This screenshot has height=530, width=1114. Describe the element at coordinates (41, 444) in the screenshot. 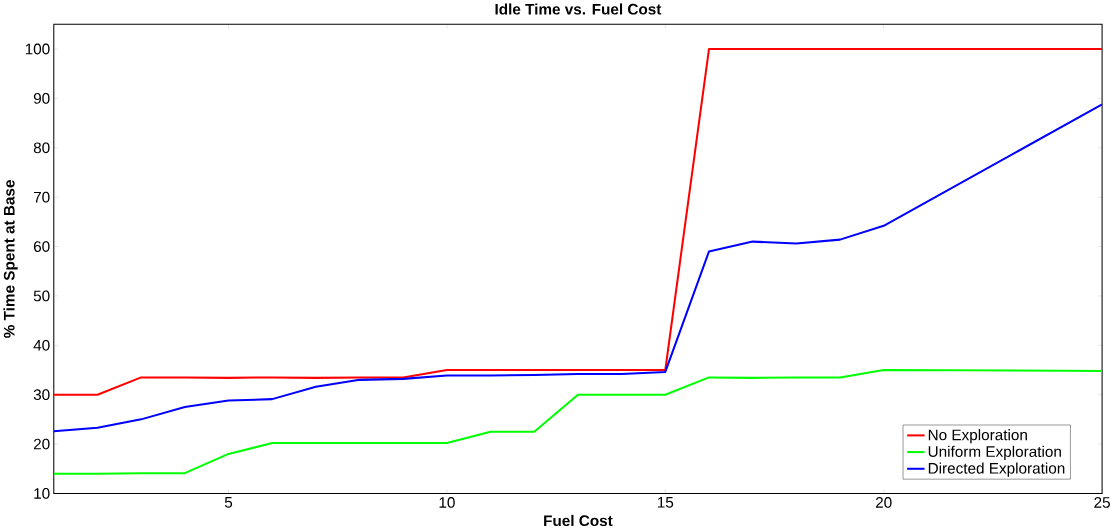

I see `y-tick-label: 20` at that location.